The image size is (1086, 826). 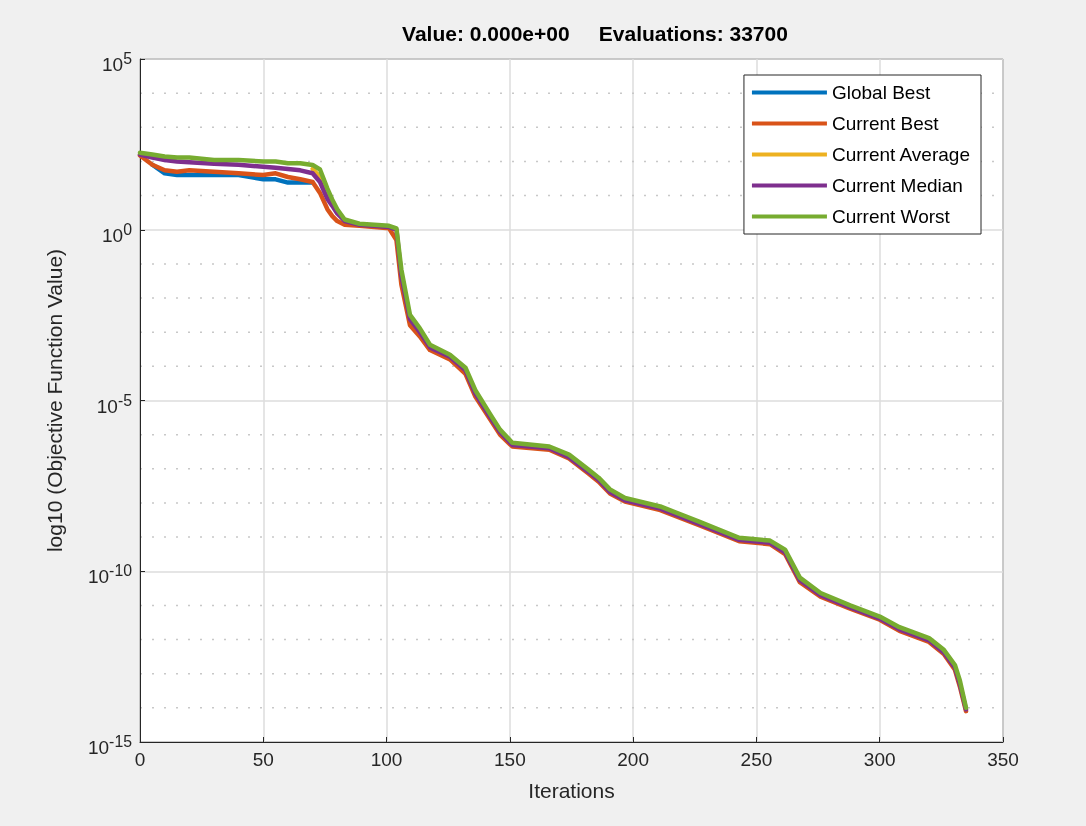 I want to click on x-axis-title: Iterations, so click(x=571, y=790).